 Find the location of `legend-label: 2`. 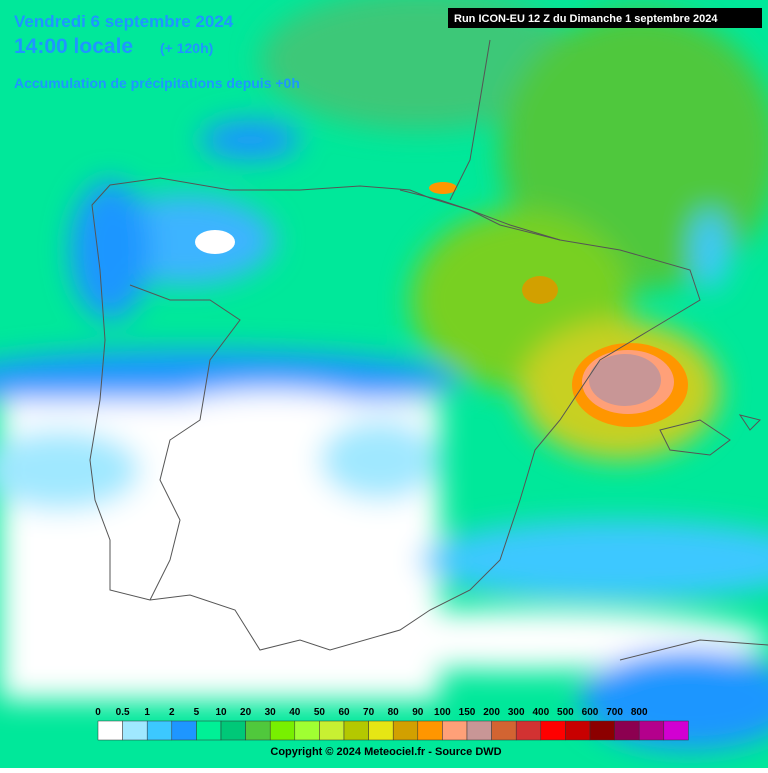

legend-label: 2 is located at coordinates (172, 712).